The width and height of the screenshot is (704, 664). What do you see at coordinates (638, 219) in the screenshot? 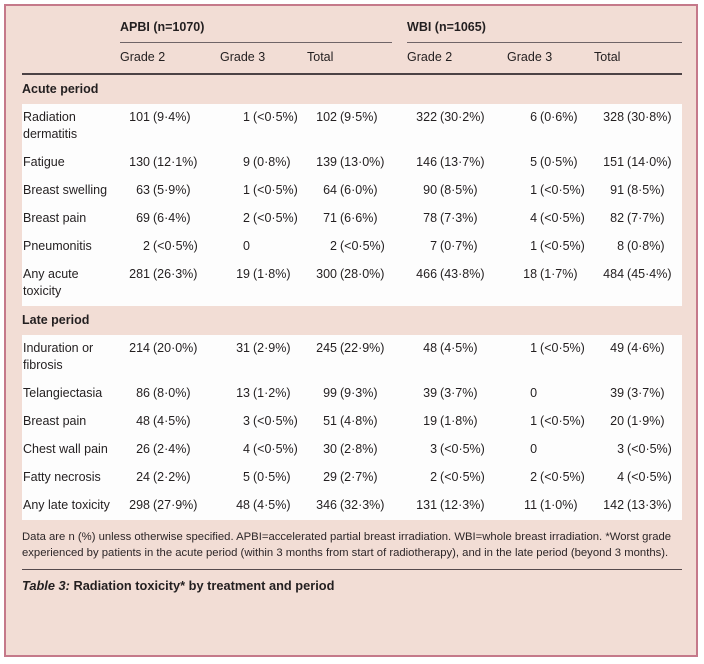
I see `value-cell: 82 (7·7%)` at bounding box center [638, 219].